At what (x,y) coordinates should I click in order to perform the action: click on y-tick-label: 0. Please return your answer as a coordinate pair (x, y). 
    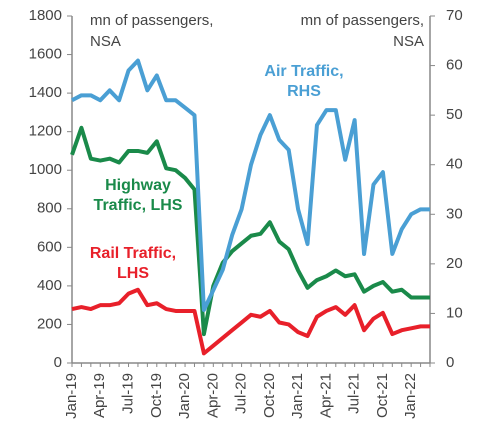
    Looking at the image, I should click on (58, 362).